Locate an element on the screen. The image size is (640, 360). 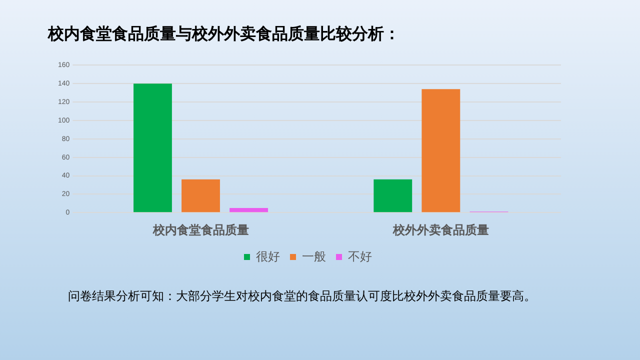
chart-title: 校内食堂食品质量与校外外卖食品质量比较分析： is located at coordinates (224, 34).